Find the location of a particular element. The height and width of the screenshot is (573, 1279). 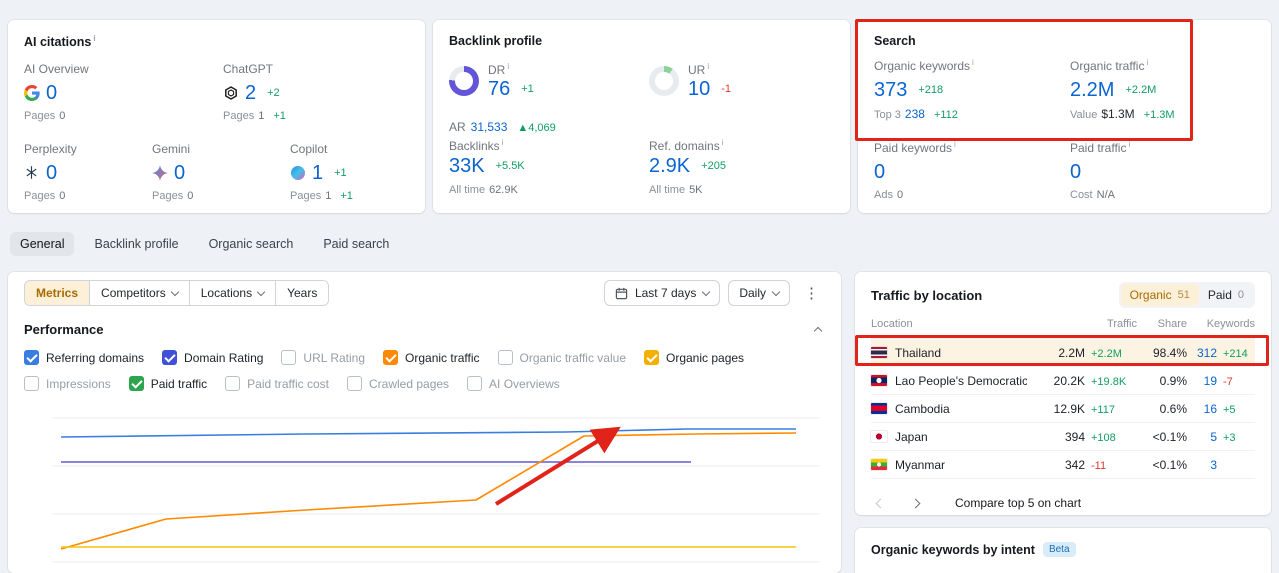

keywords-by-intent-panel: Organic keywords by intent Beta is located at coordinates (1063, 550).